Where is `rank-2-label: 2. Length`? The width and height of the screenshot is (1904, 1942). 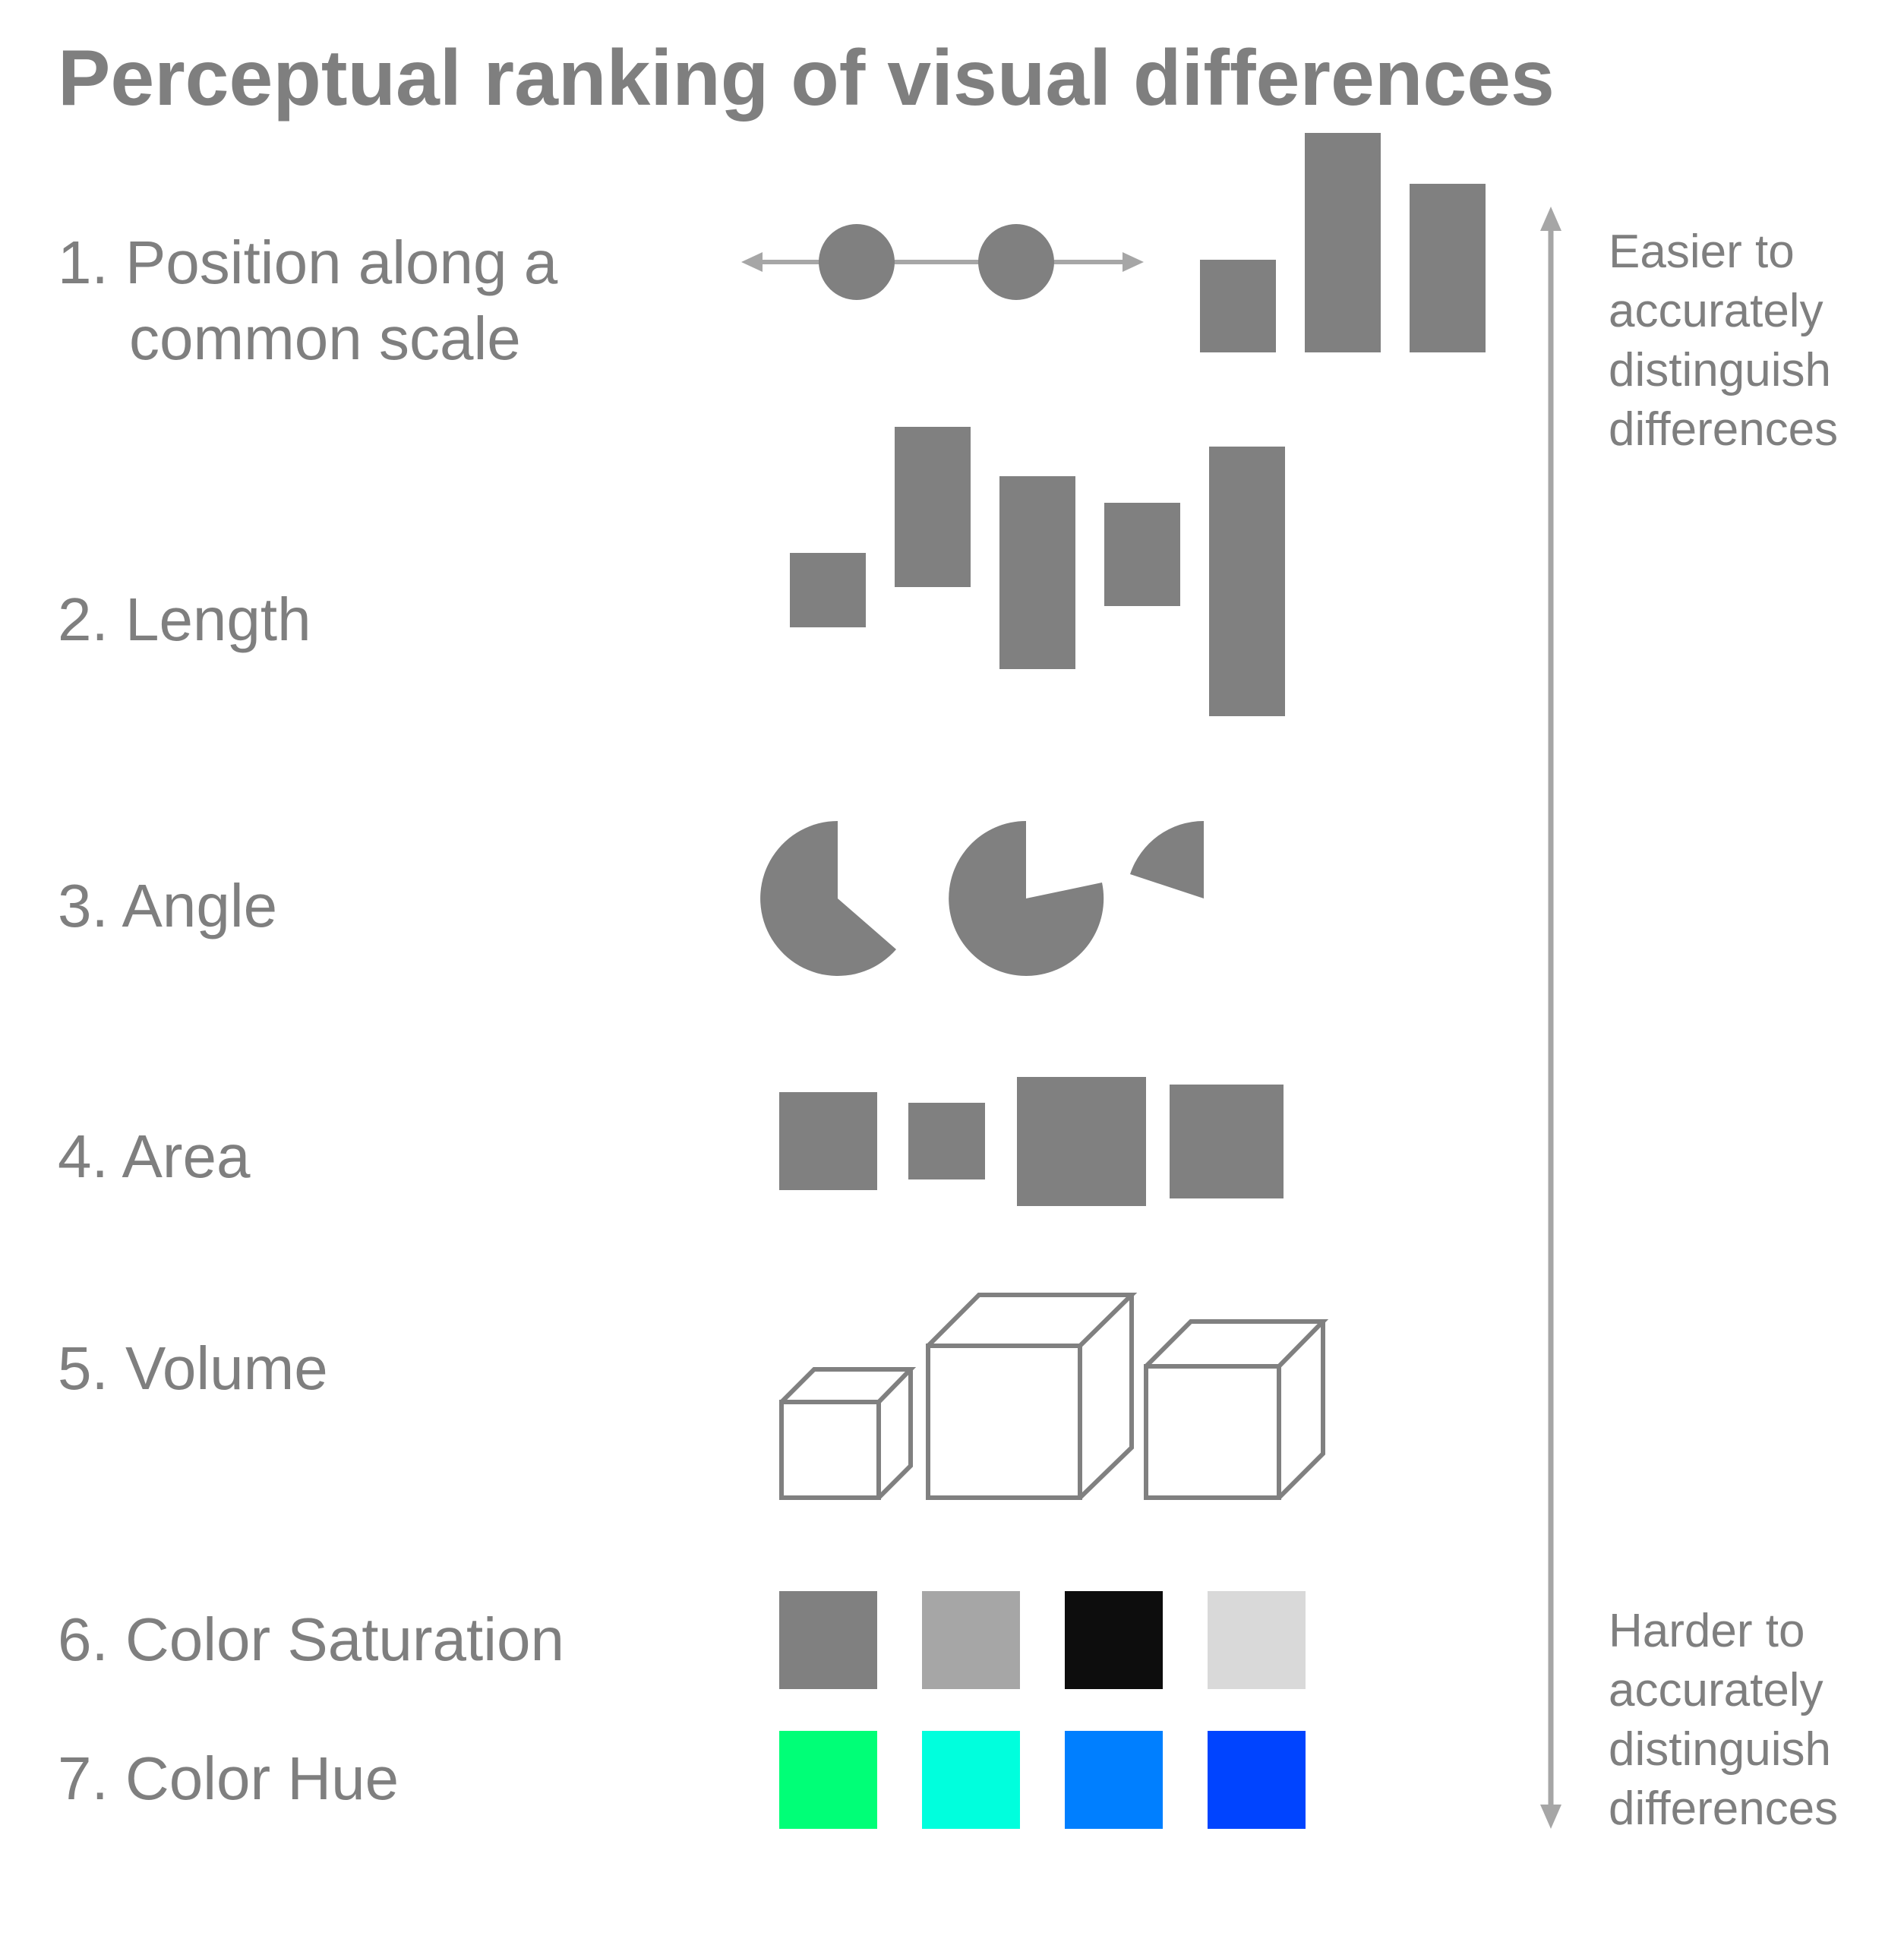 rank-2-label: 2. Length is located at coordinates (184, 619).